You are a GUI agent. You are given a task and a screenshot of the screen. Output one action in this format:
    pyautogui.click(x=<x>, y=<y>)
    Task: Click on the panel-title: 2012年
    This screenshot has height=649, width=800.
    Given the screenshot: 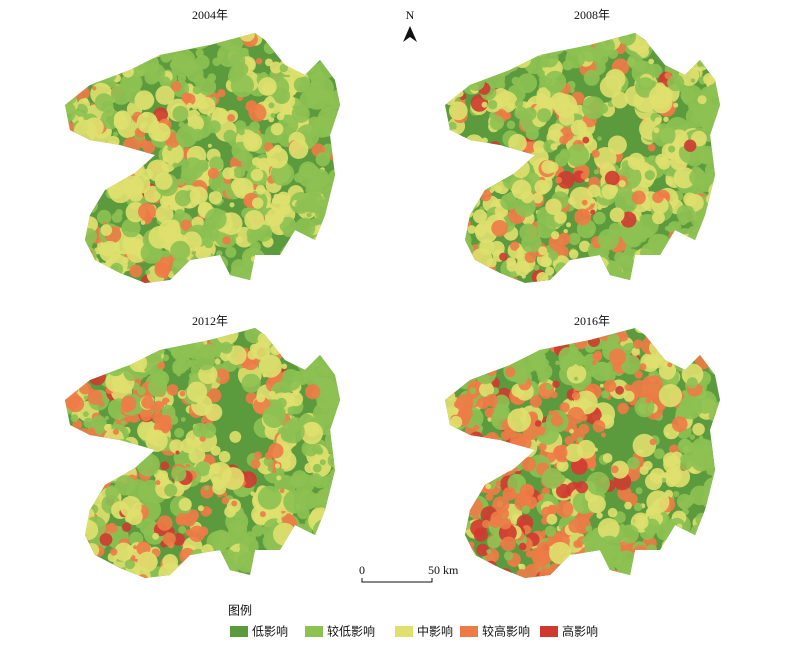 What is the action you would take?
    pyautogui.click(x=210, y=321)
    